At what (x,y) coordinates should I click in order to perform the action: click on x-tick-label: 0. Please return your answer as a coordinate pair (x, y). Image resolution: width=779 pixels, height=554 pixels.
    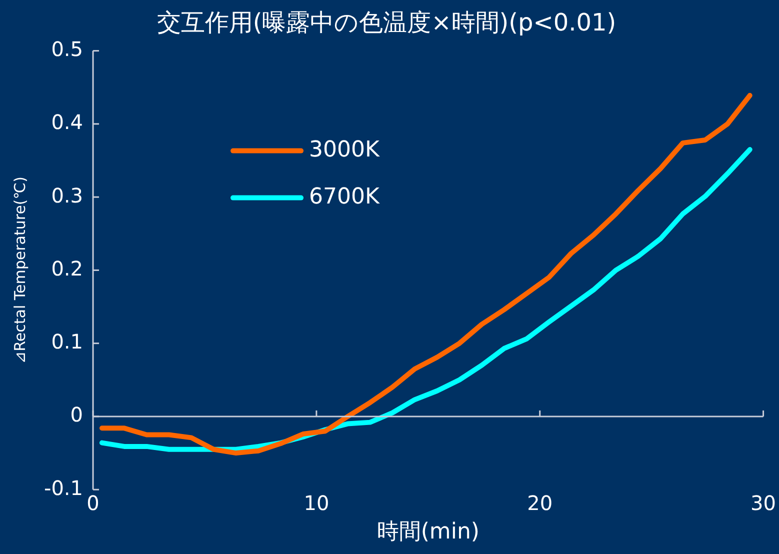
    Looking at the image, I should click on (93, 502).